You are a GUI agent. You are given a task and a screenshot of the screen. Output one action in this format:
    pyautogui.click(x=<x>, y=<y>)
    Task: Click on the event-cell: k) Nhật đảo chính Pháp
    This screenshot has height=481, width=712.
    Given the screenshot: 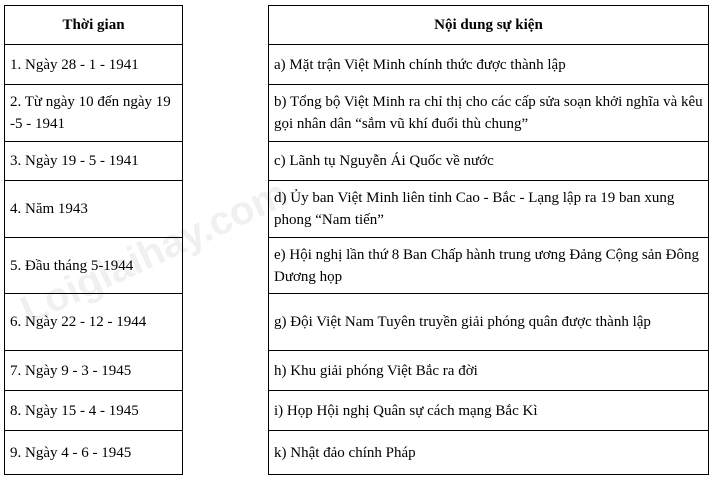 What is the action you would take?
    pyautogui.click(x=488, y=452)
    